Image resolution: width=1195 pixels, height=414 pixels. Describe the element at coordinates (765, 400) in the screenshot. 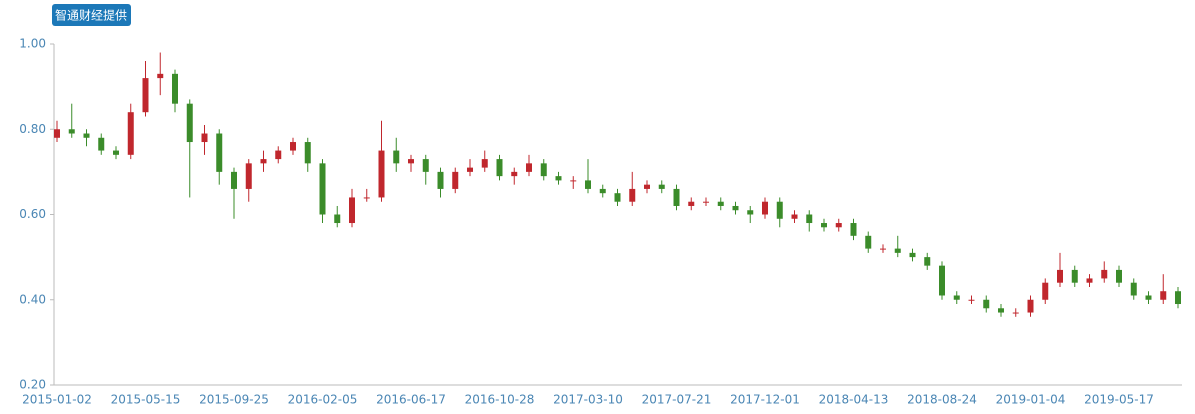

I see `x-tick-label: 2017-12-01` at that location.